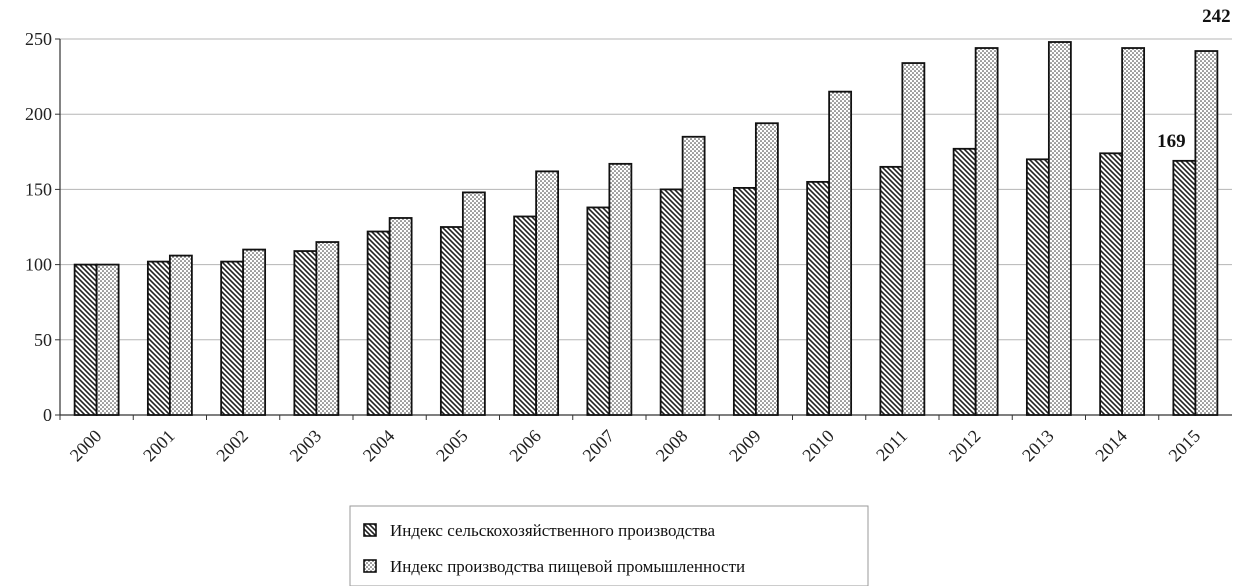 The width and height of the screenshot is (1234, 586). I want to click on x-tick-label: 2012, so click(965, 446).